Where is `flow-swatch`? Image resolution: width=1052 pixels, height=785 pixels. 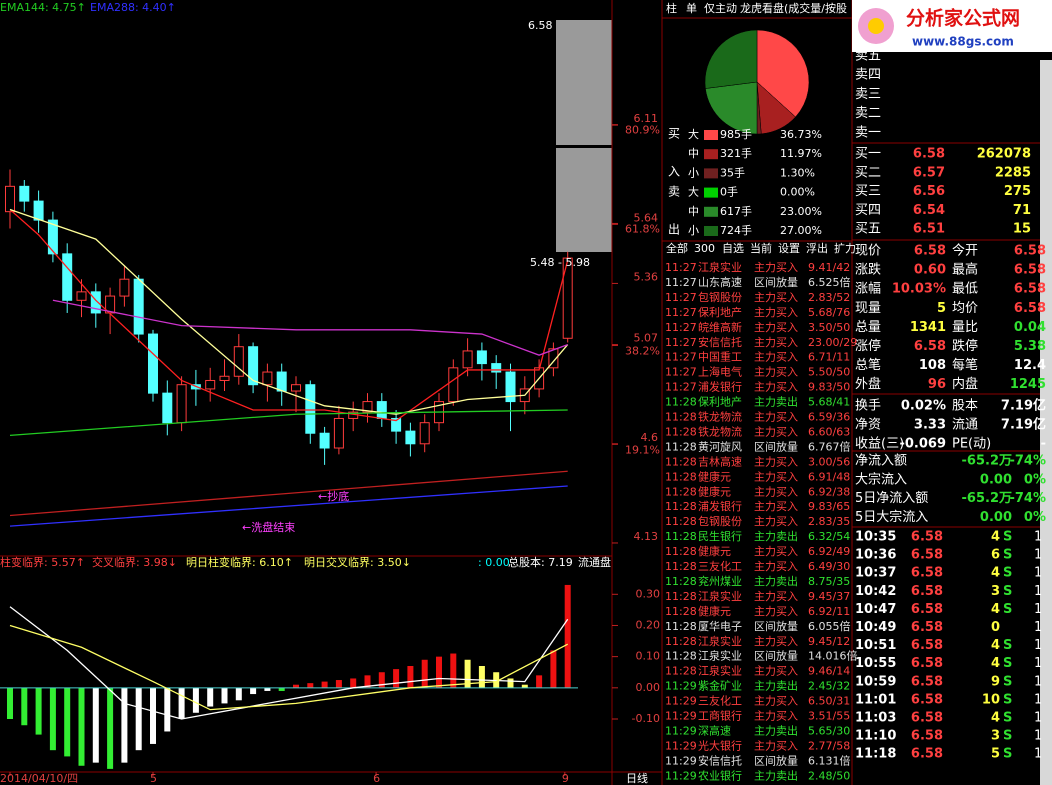 flow-swatch is located at coordinates (711, 211).